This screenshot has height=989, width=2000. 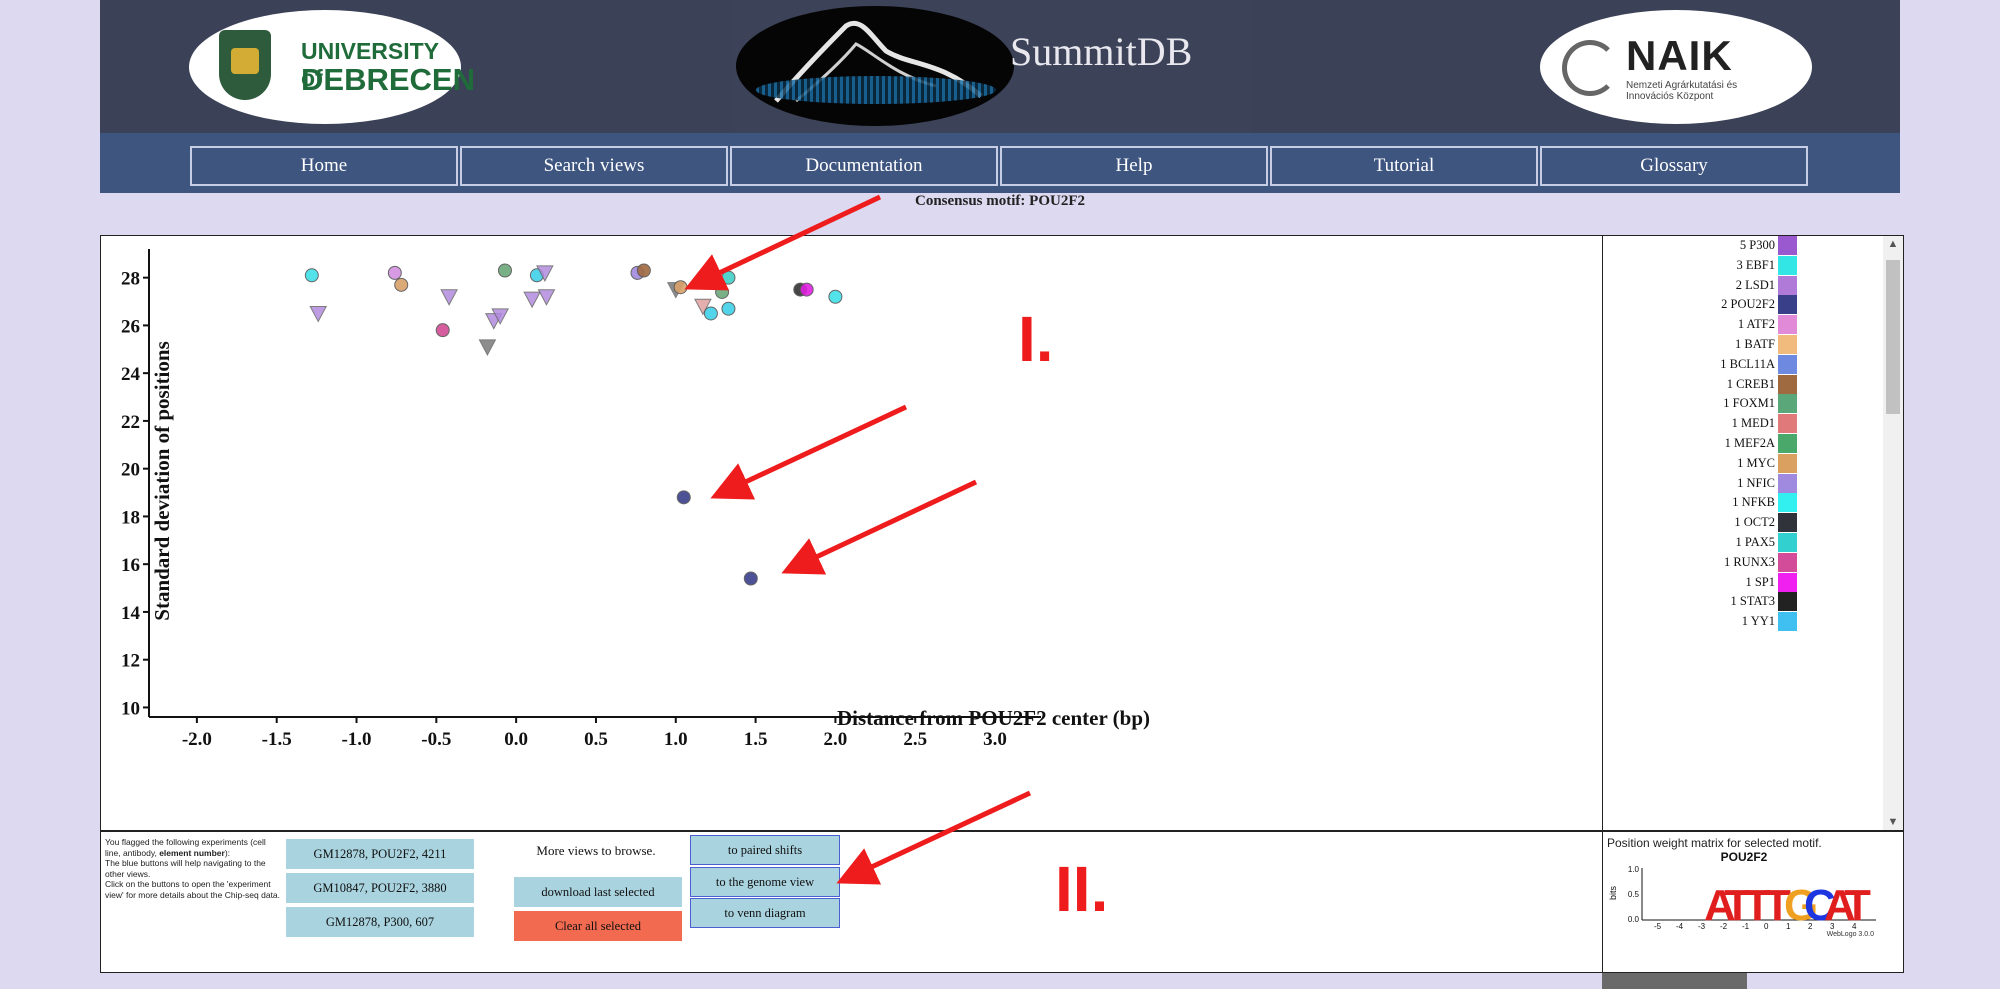 What do you see at coordinates (598, 926) in the screenshot?
I see `clear-all-selected-button: Clear all selected` at bounding box center [598, 926].